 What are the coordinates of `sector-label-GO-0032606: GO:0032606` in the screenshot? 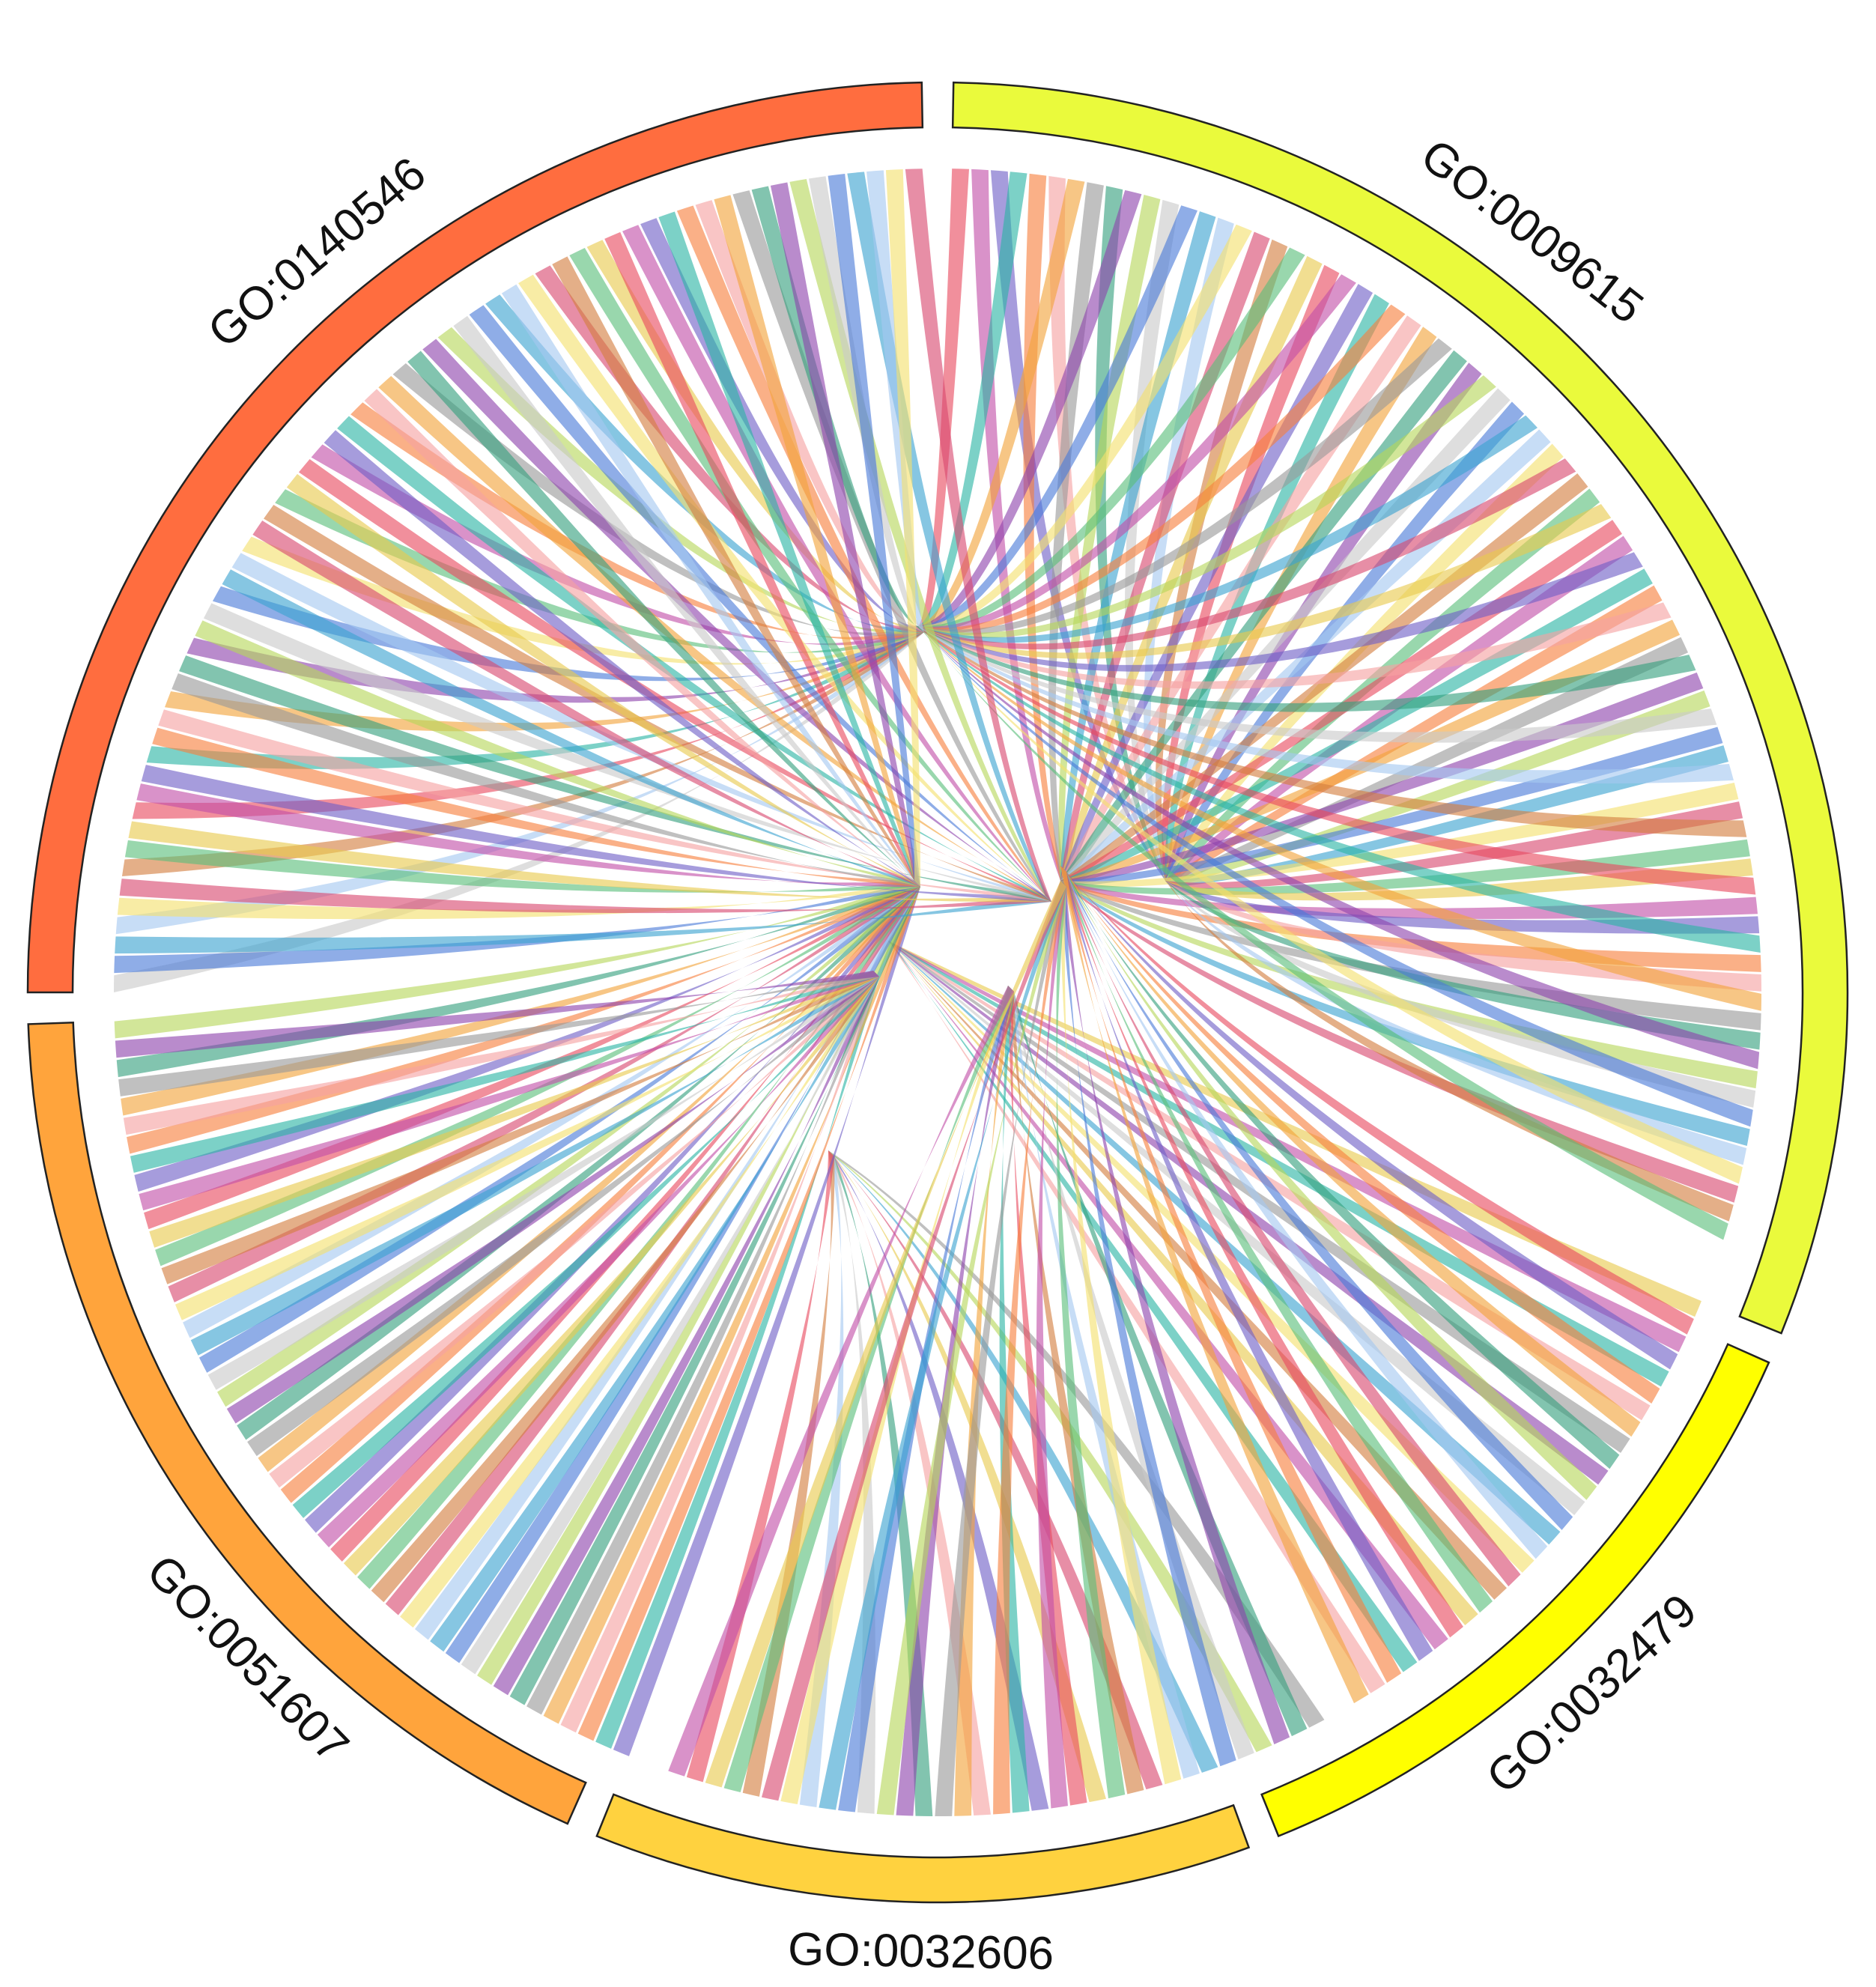 It's located at (921, 1951).